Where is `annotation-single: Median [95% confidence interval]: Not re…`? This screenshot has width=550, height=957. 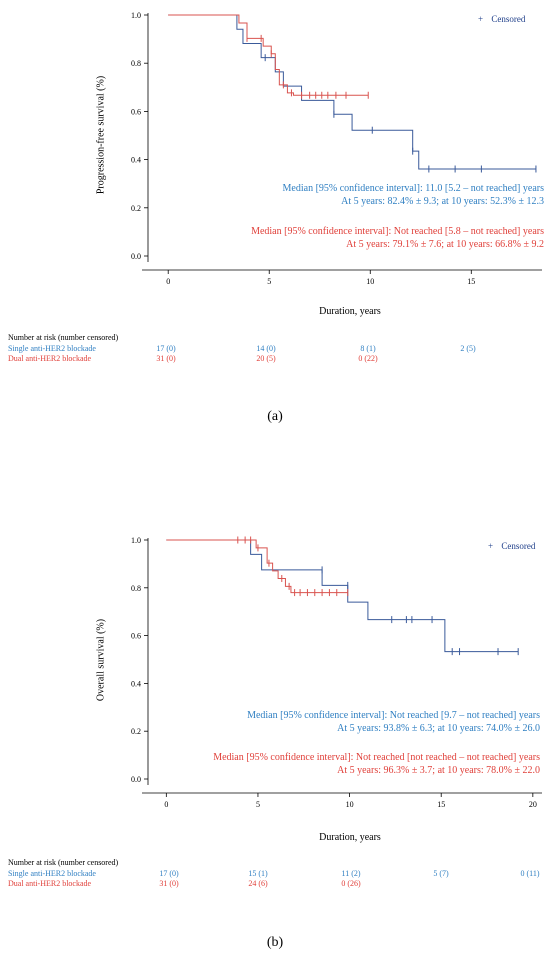
annotation-single: Median [95% confidence interval]: Not re… is located at coordinates (393, 722).